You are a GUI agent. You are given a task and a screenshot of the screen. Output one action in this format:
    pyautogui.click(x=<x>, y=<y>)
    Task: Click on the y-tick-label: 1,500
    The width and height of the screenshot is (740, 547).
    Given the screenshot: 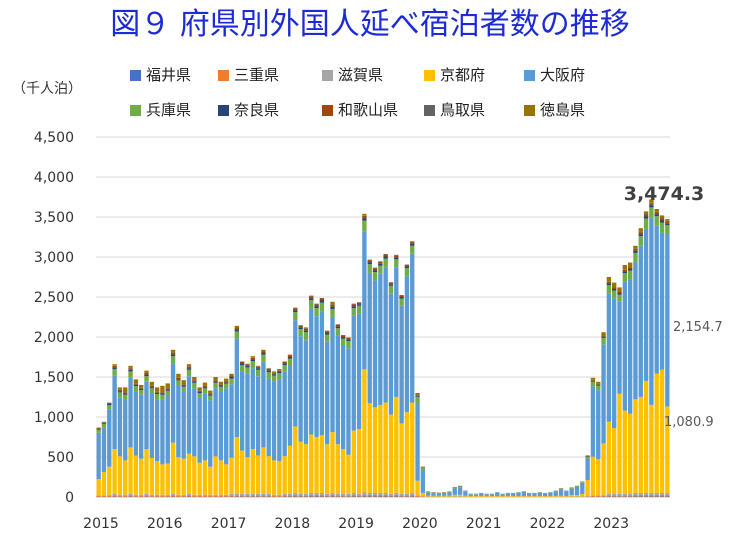 What is the action you would take?
    pyautogui.click(x=54, y=378)
    